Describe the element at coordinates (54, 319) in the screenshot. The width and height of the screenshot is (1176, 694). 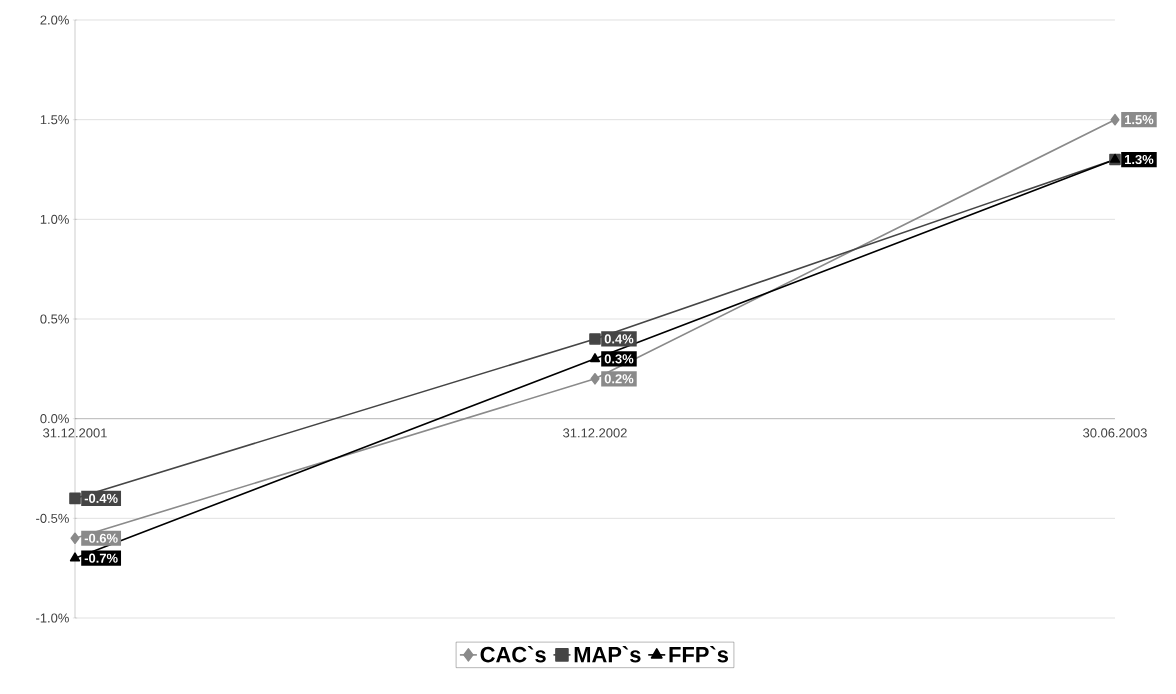
I see `y-tick-label: 0.5%` at that location.